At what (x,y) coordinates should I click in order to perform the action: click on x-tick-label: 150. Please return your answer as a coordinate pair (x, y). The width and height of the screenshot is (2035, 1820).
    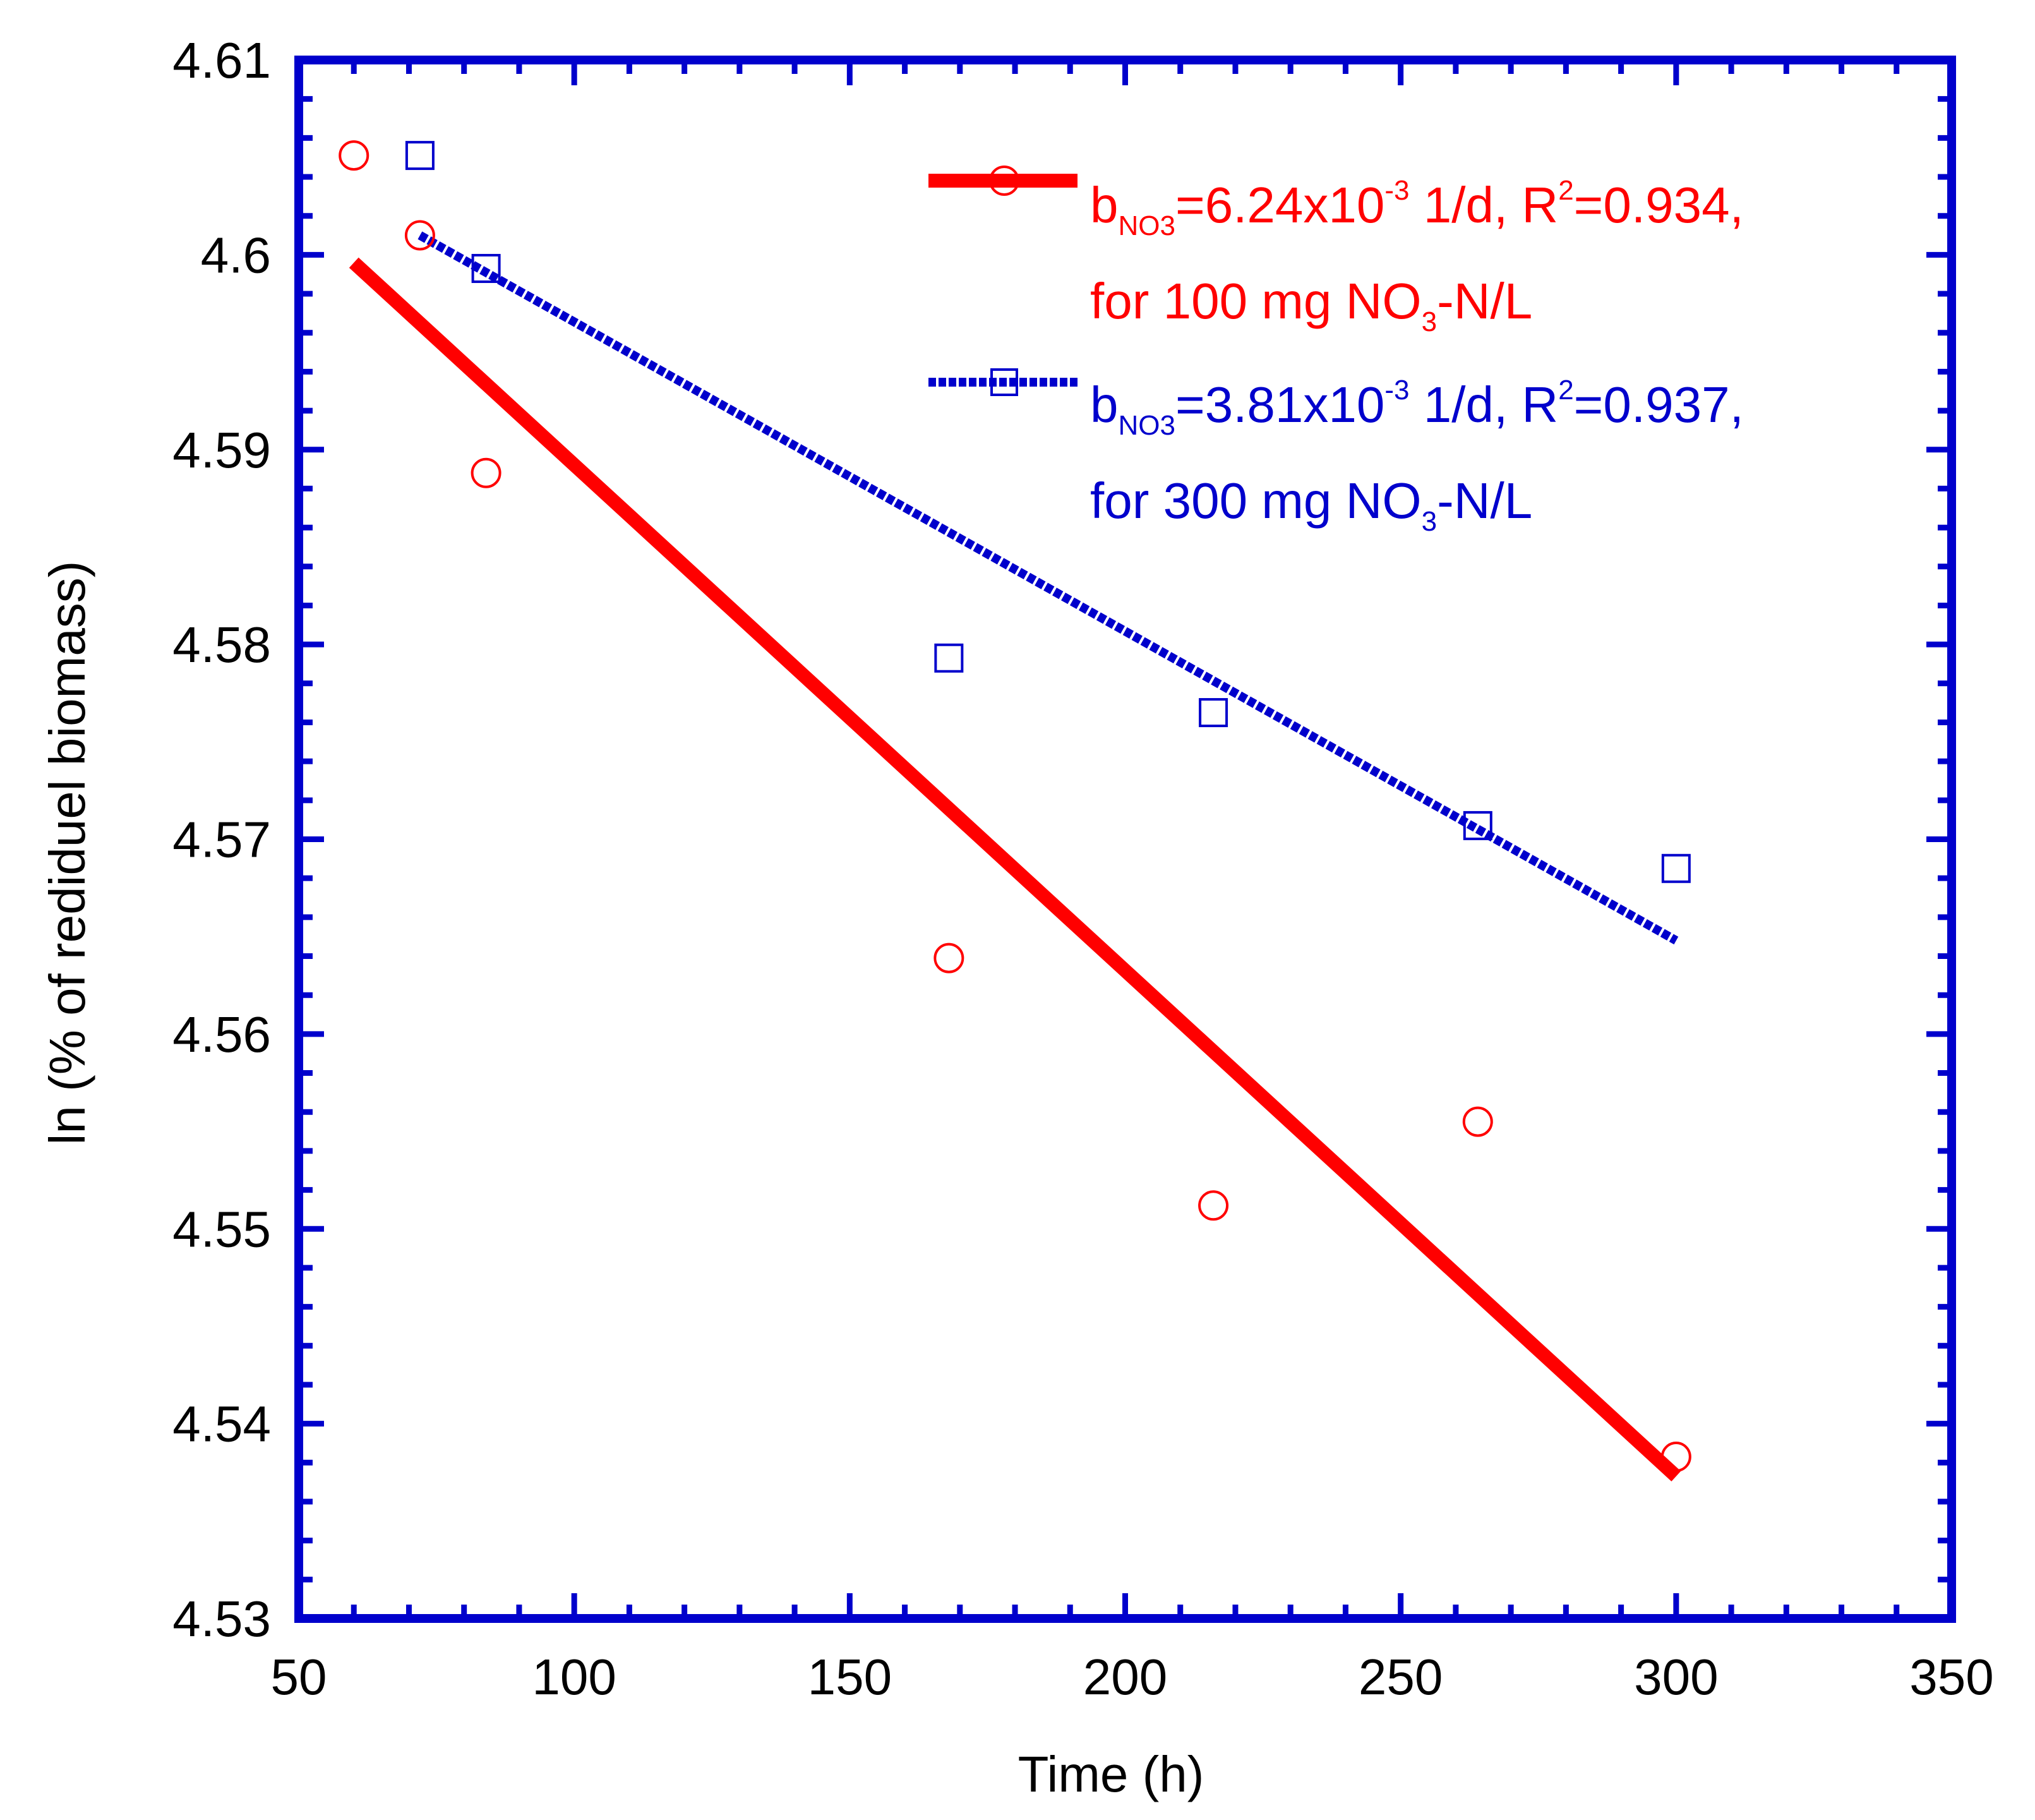
    Looking at the image, I should click on (850, 1677).